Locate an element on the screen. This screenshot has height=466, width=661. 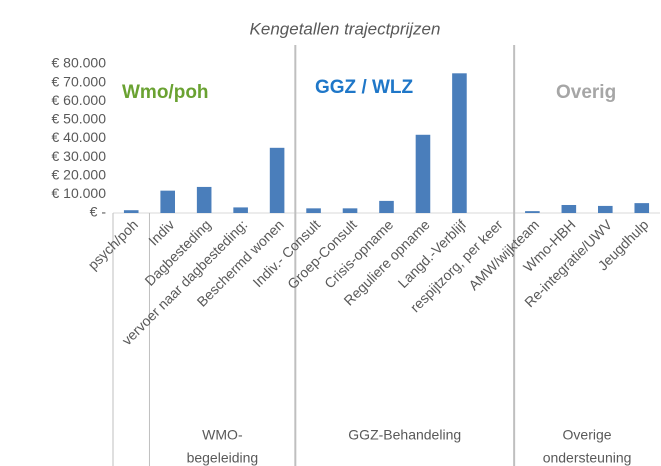
y-tick-label: € 30.000 is located at coordinates (79, 156).